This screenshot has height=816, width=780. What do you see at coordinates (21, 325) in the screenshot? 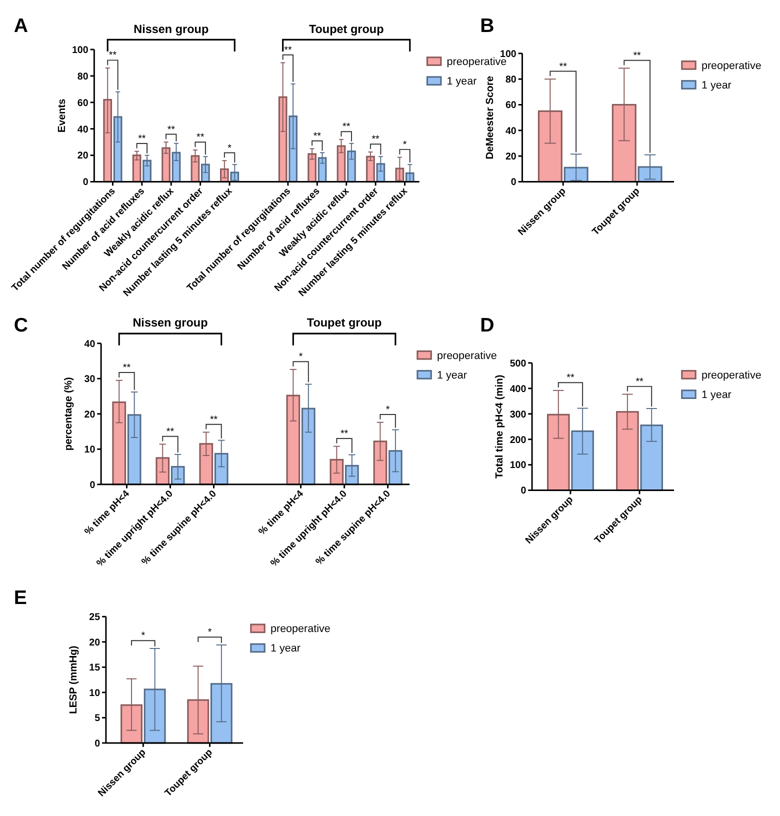
I see `chart-title: C` at bounding box center [21, 325].